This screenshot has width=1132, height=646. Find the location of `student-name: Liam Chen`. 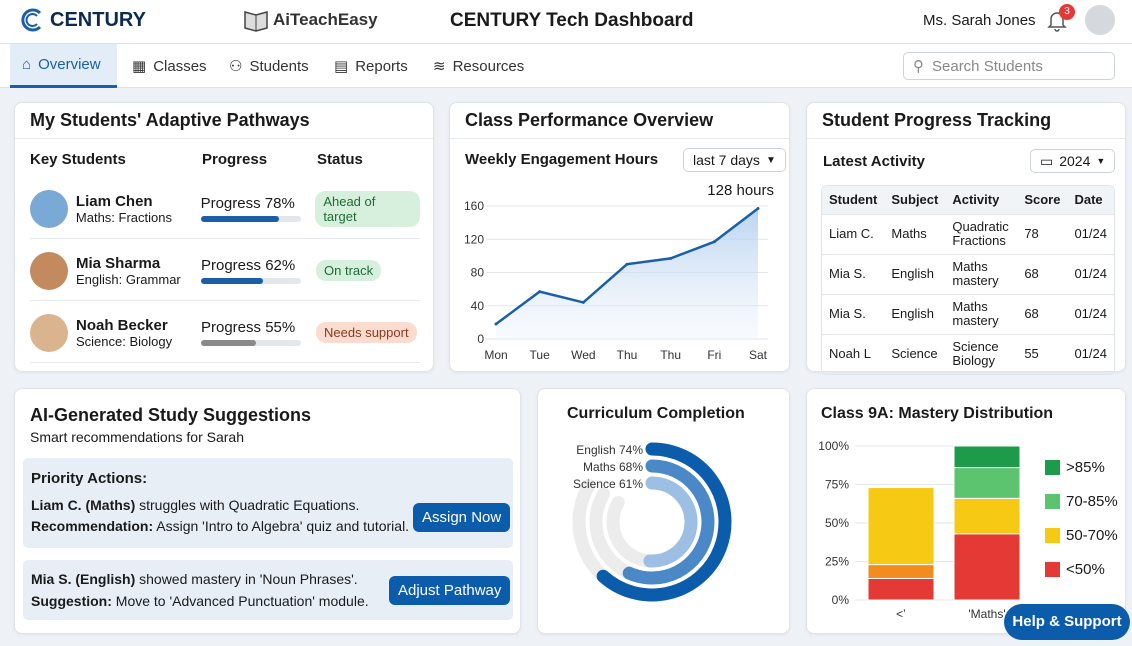

student-name: Liam Chen is located at coordinates (114, 201).